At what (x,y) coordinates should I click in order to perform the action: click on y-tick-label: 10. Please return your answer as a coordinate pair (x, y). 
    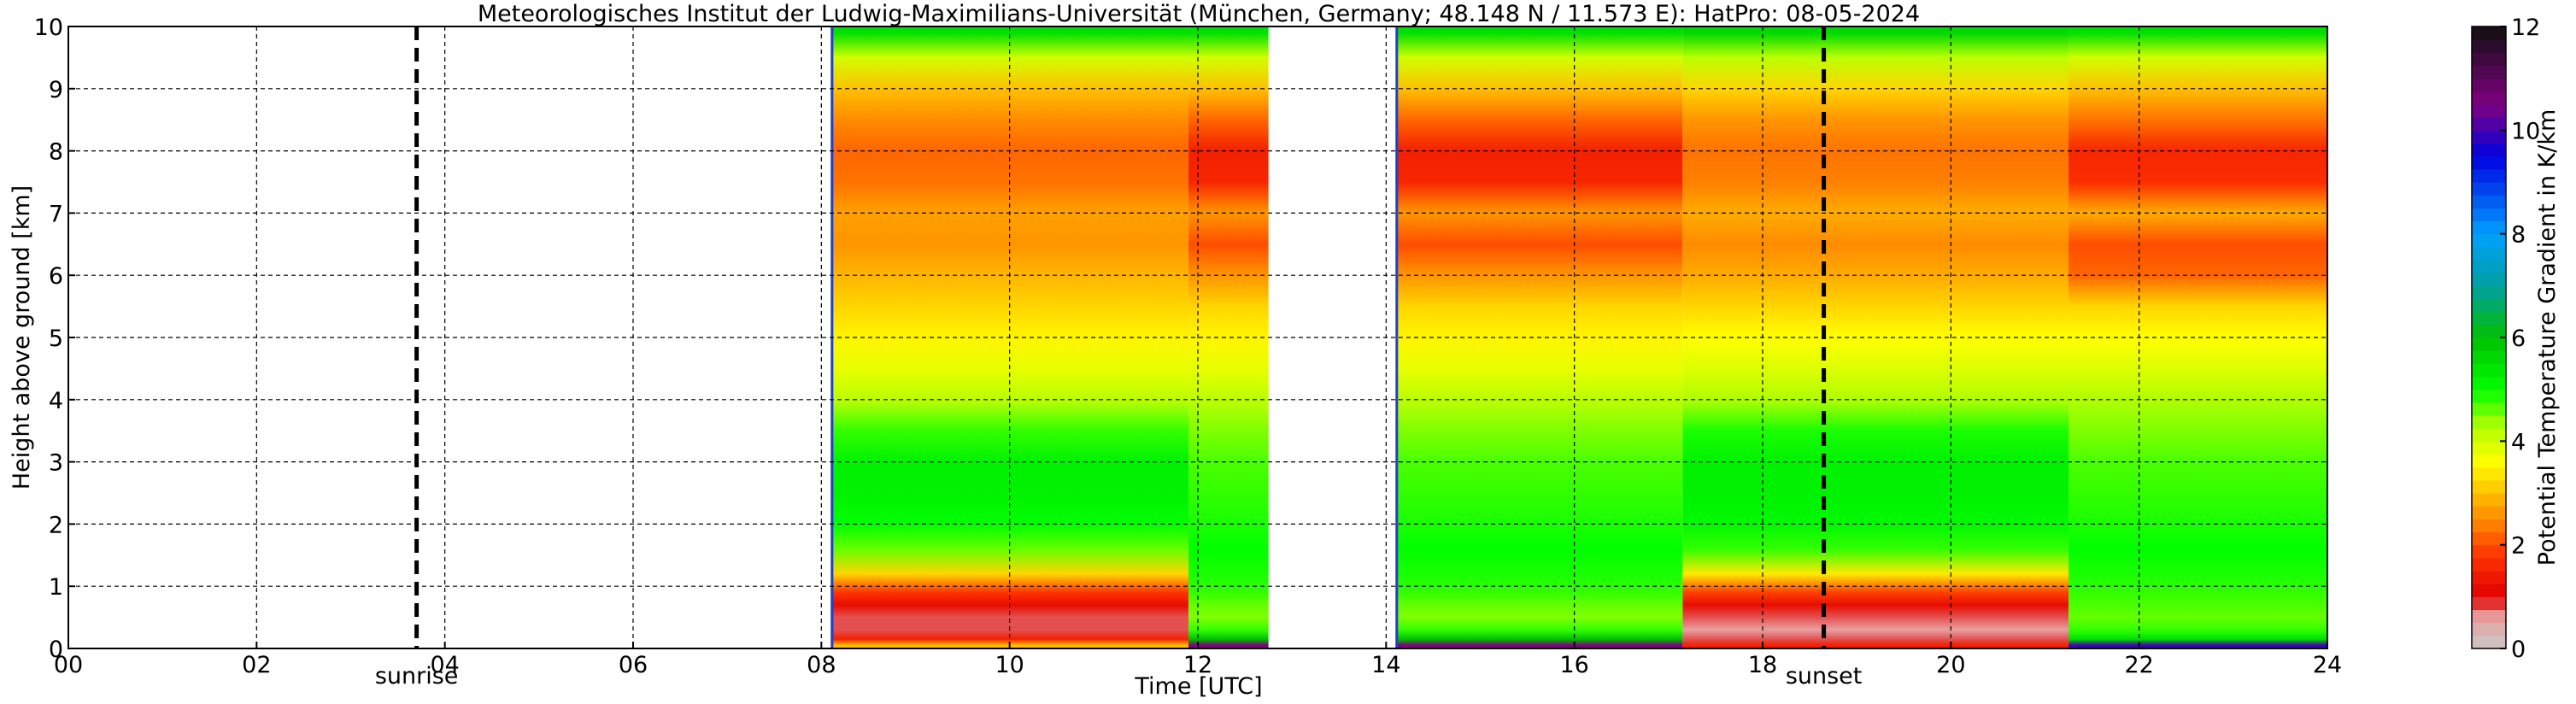
    Looking at the image, I should click on (48, 28).